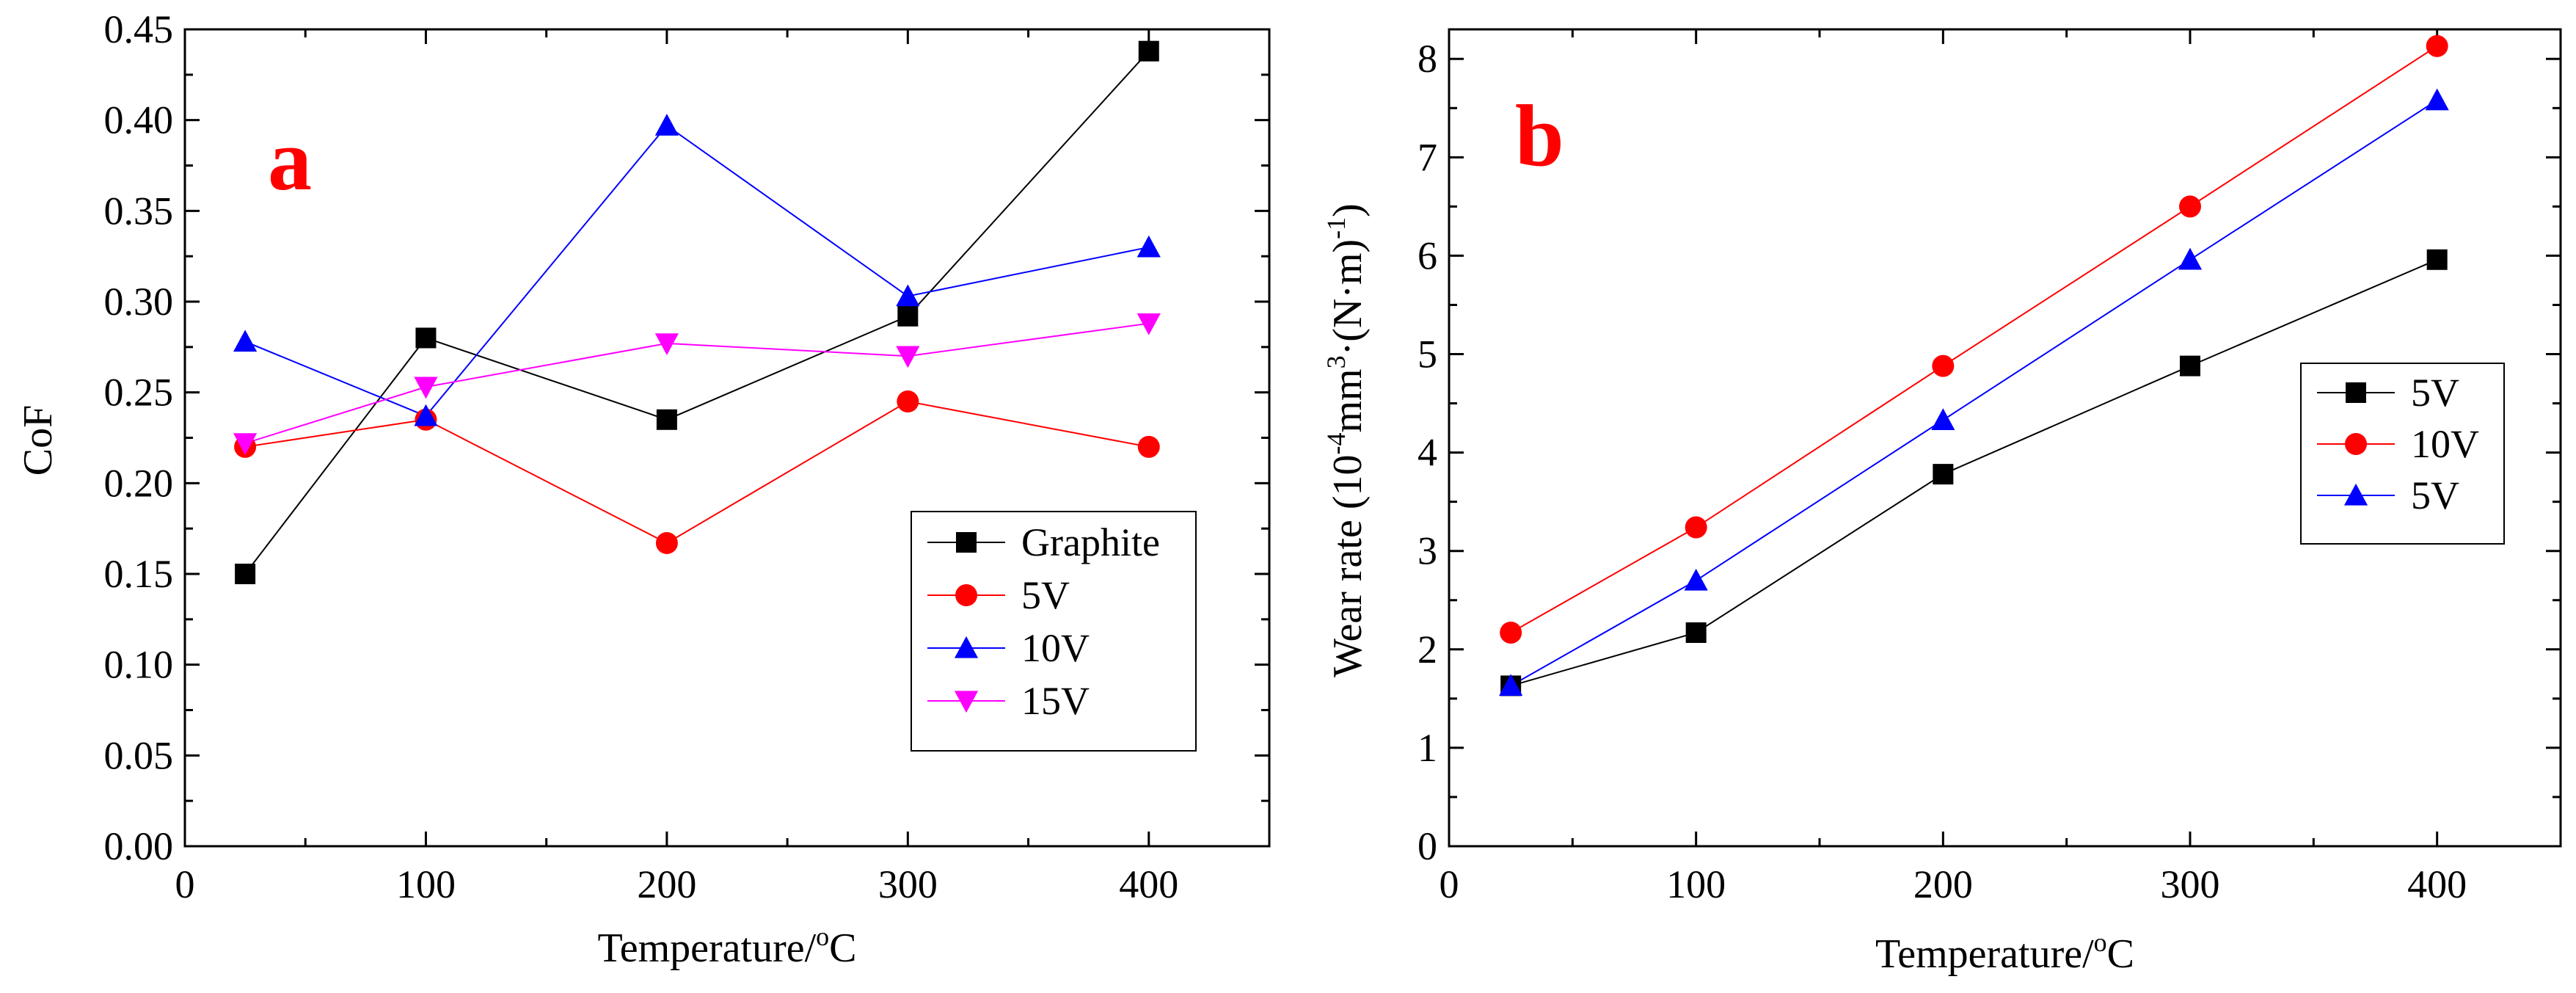  Describe the element at coordinates (1427, 846) in the screenshot. I see `y-tick-label: 0` at that location.